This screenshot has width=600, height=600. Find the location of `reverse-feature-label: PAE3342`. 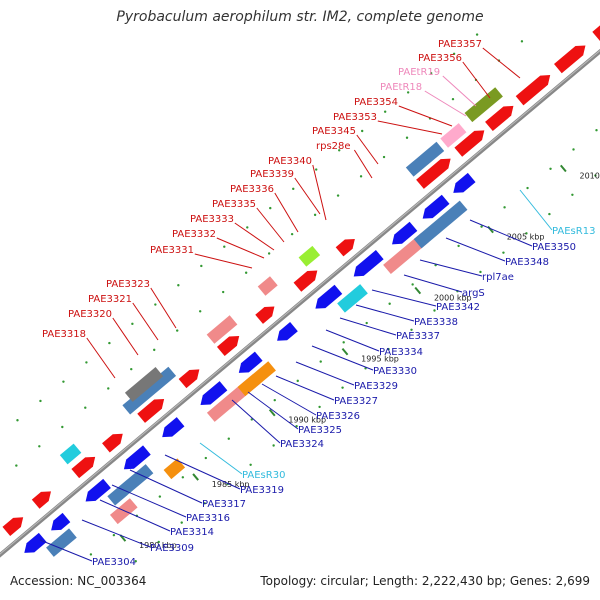

reverse-feature-label: PAE3342 is located at coordinates (458, 307).